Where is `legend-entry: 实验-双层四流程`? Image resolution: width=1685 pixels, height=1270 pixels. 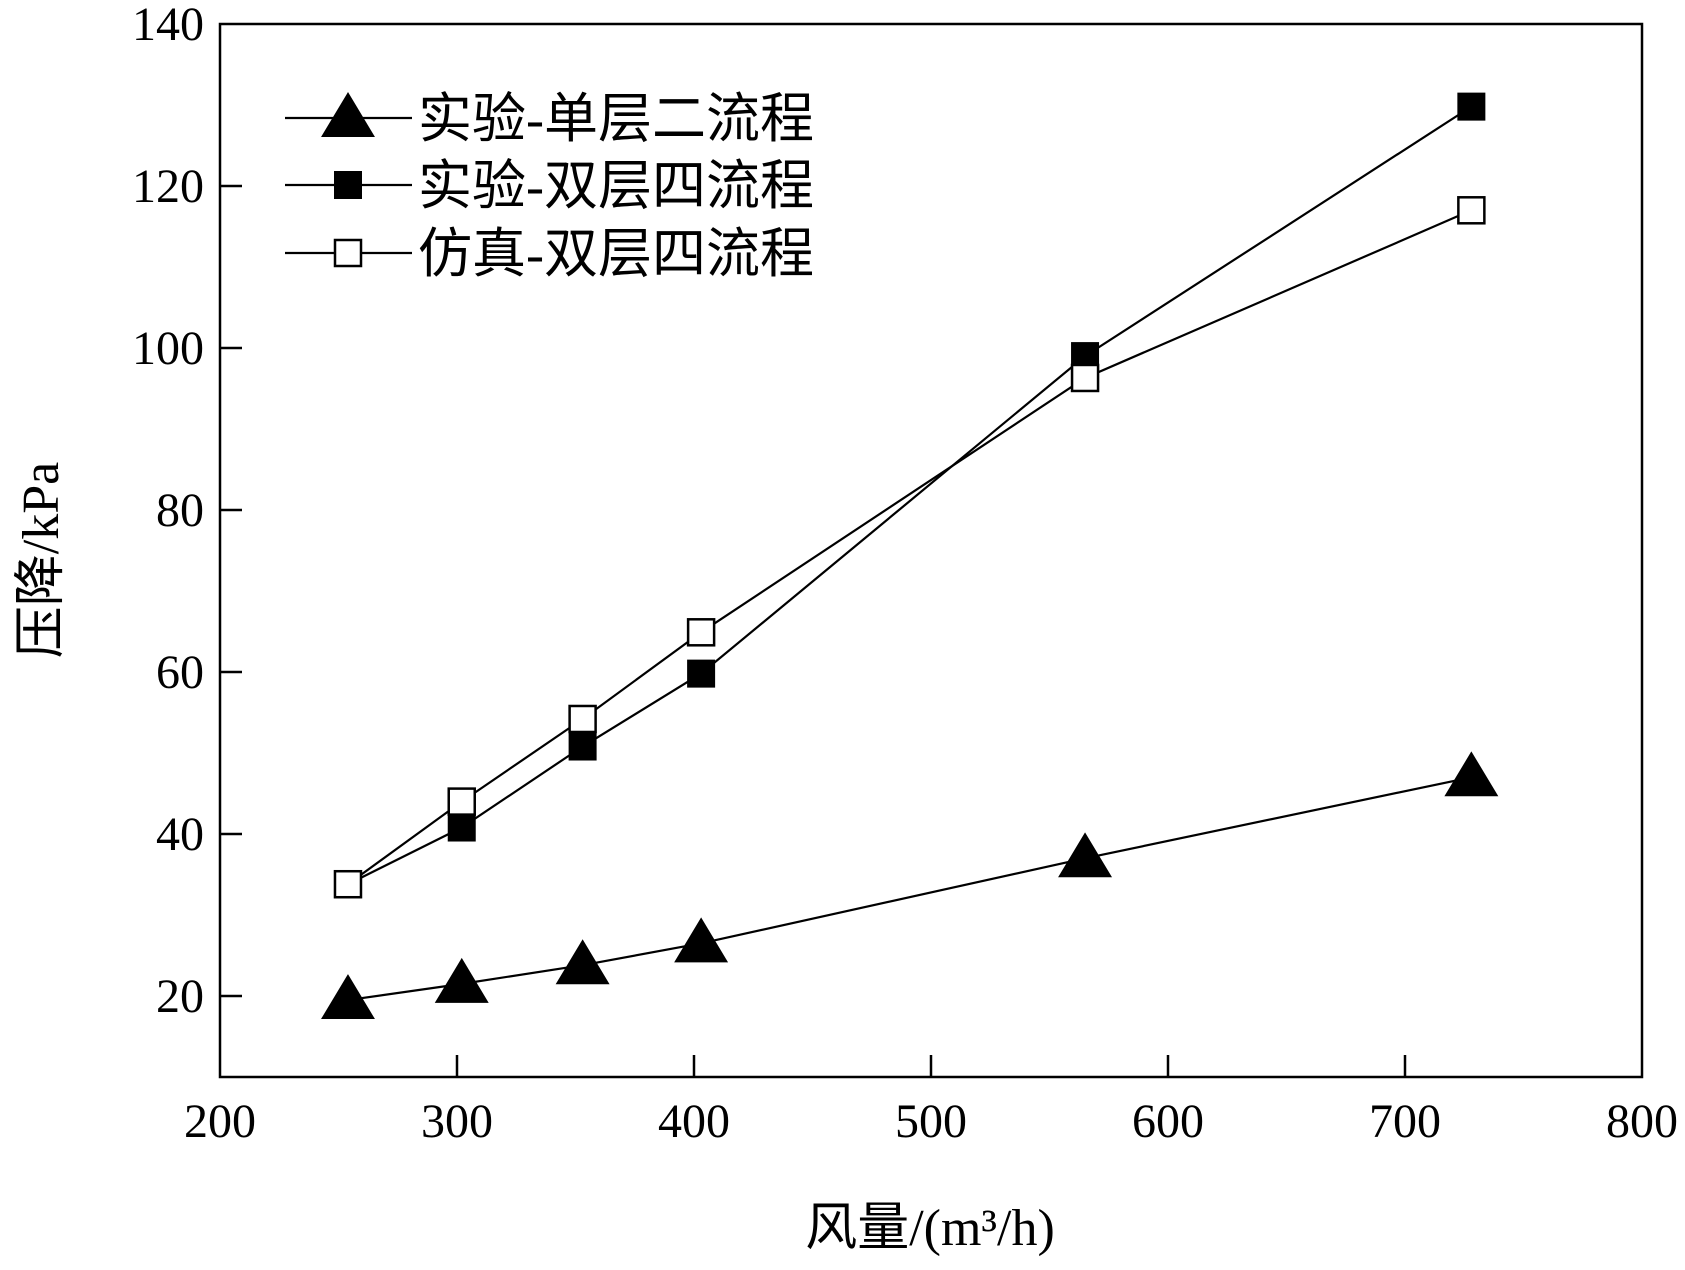
legend-entry: 实验-双层四流程 is located at coordinates (549, 186).